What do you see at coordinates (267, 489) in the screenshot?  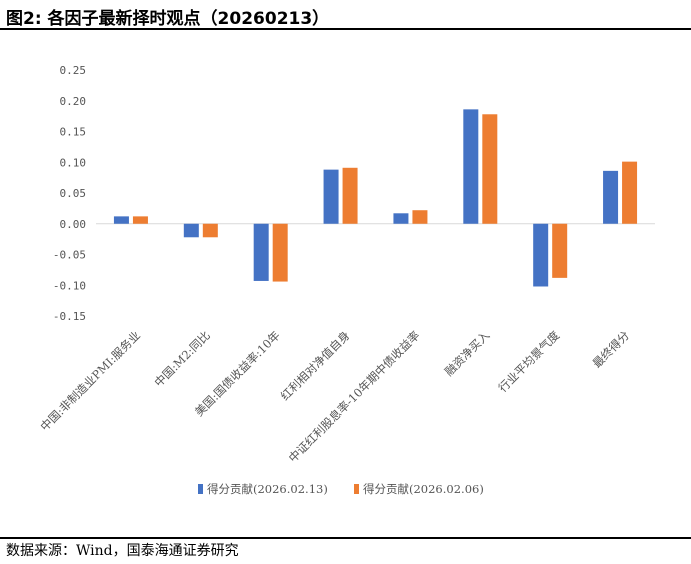 I see `legend-label-series1: 得分贡献(2026.02.13)` at bounding box center [267, 489].